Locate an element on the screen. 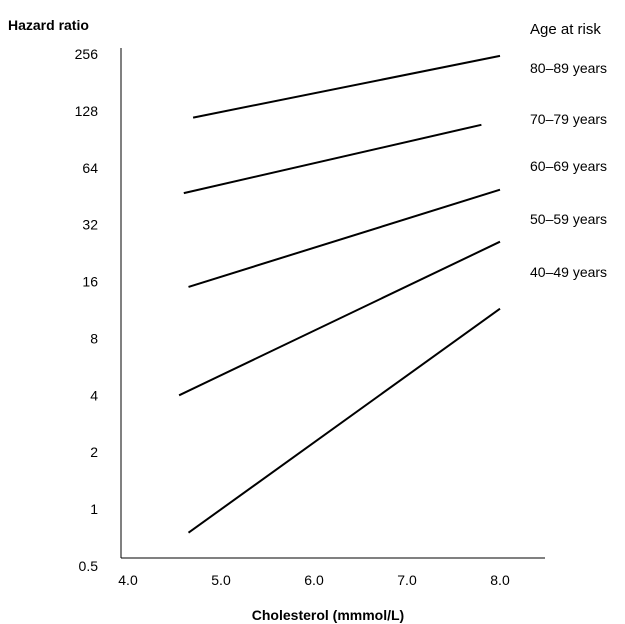  legend-title: Age at risk is located at coordinates (565, 29).